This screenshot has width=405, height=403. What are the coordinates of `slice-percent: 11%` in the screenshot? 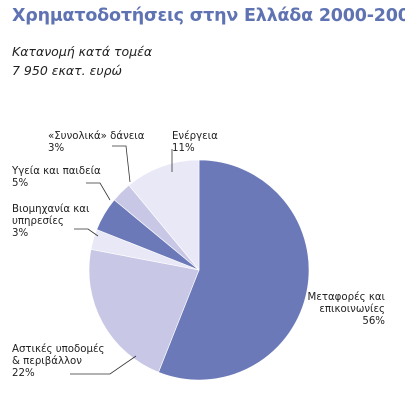 It's located at (183, 148).